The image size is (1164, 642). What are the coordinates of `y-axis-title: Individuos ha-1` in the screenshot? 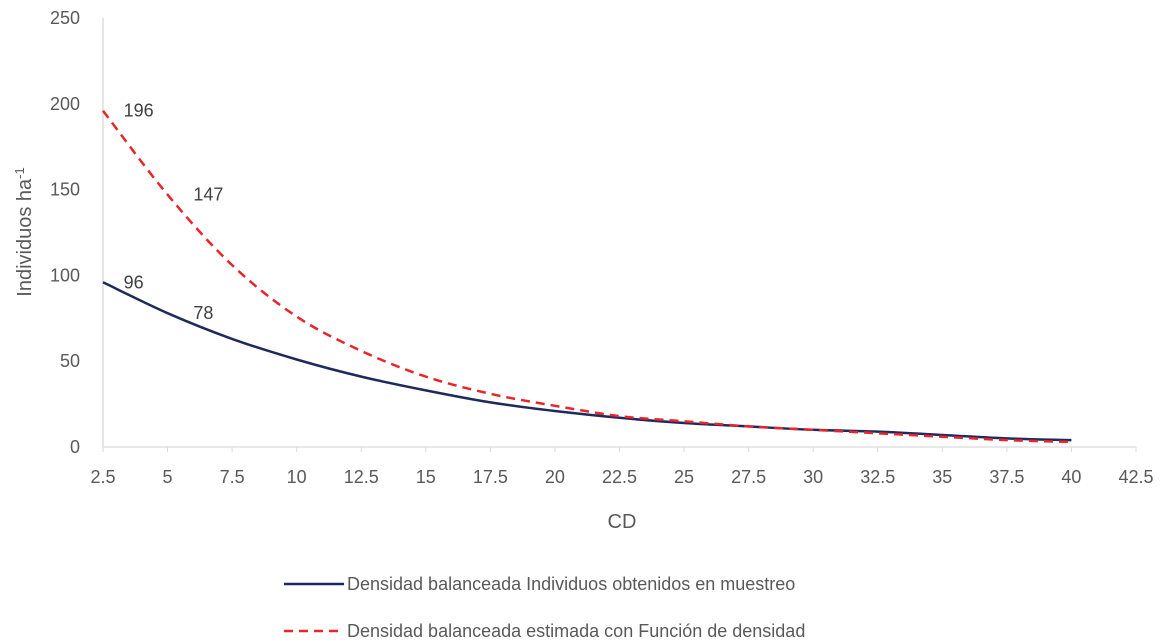 It's located at (24, 231).